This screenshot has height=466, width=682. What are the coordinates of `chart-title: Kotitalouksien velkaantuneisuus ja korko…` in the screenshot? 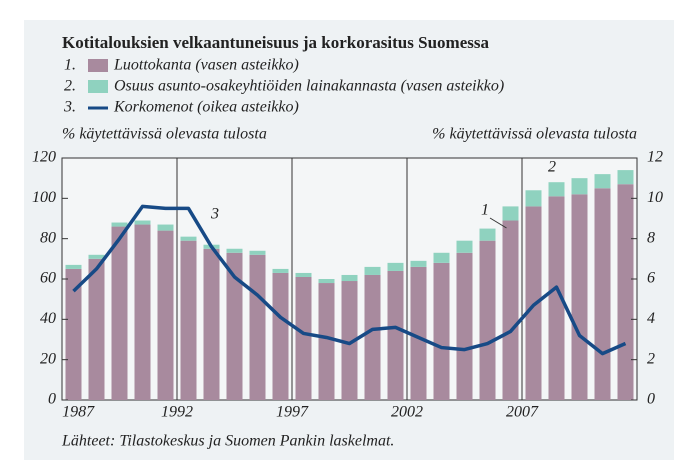 It's located at (275, 42).